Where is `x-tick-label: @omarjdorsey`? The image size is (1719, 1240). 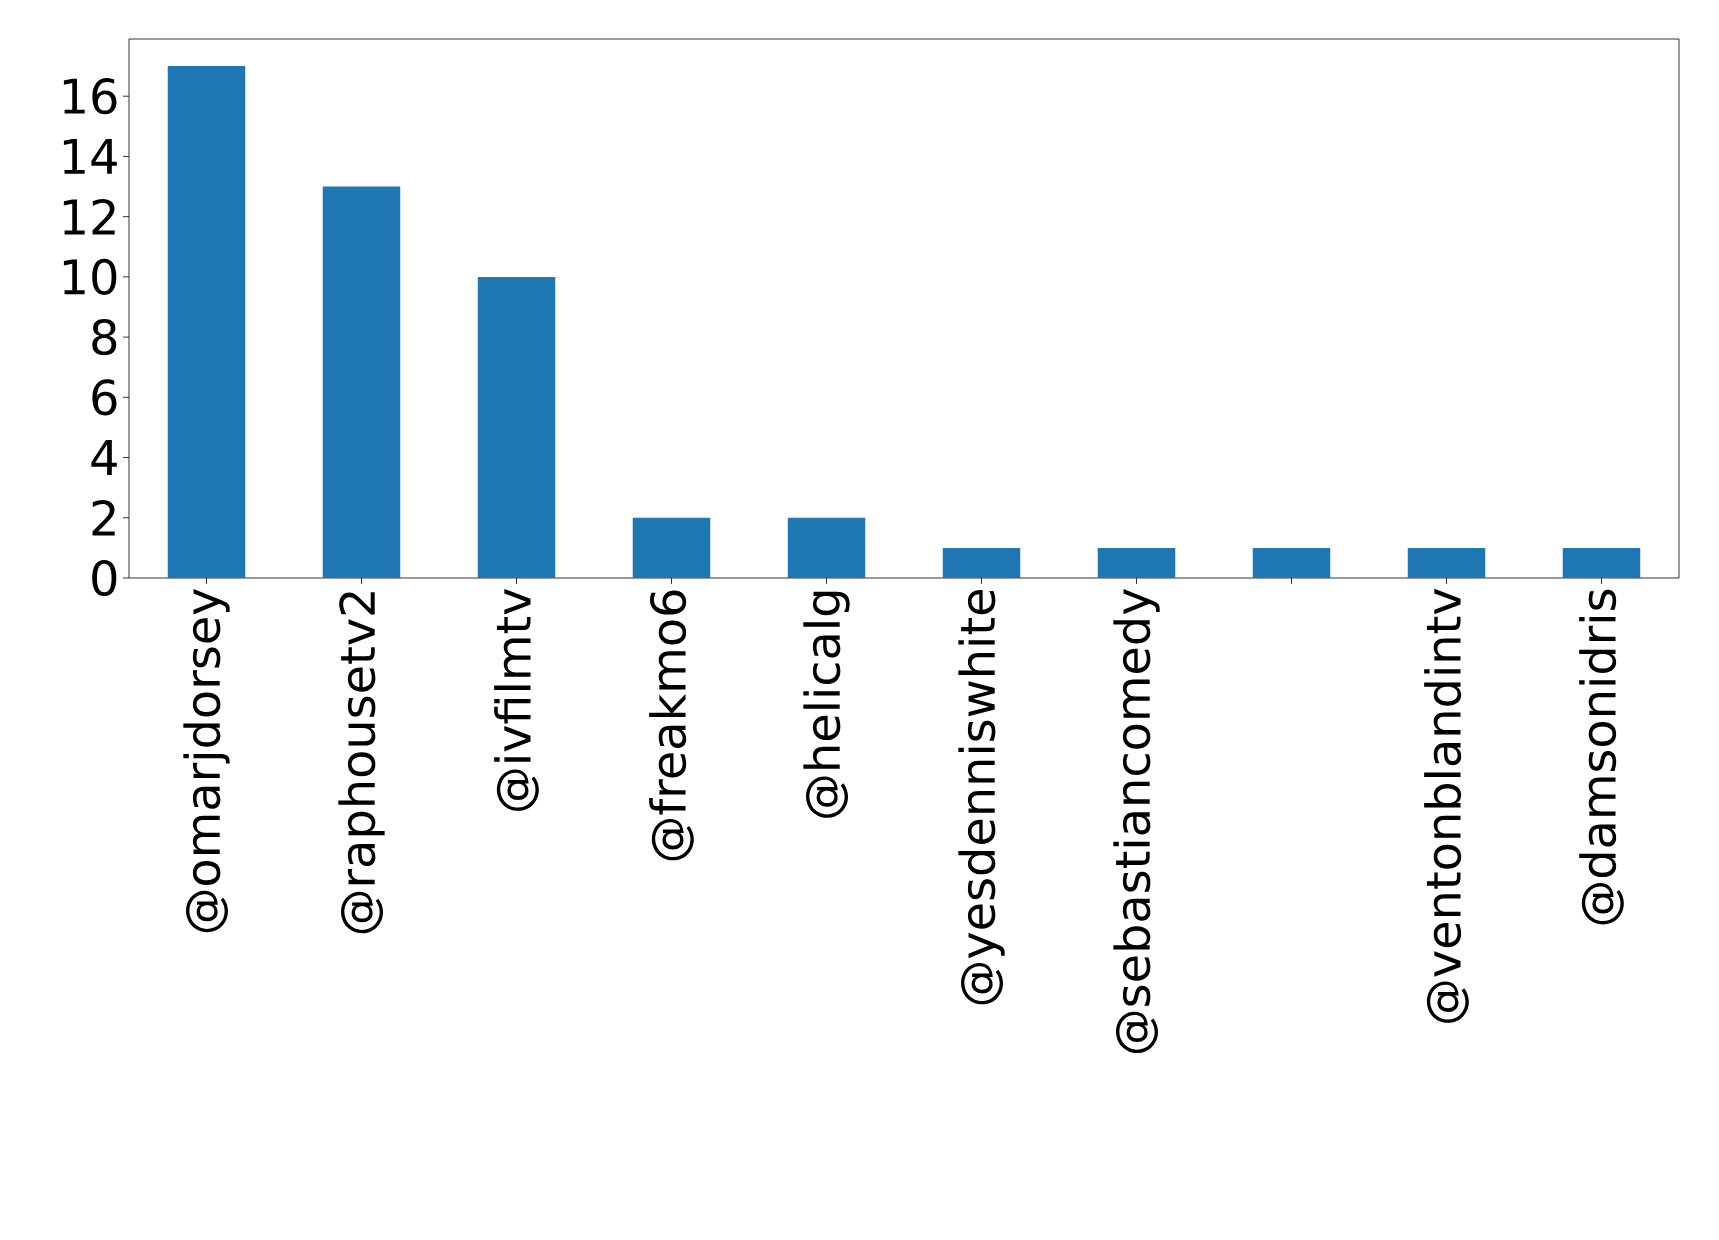
x-tick-label: @omarjdorsey is located at coordinates (206, 760).